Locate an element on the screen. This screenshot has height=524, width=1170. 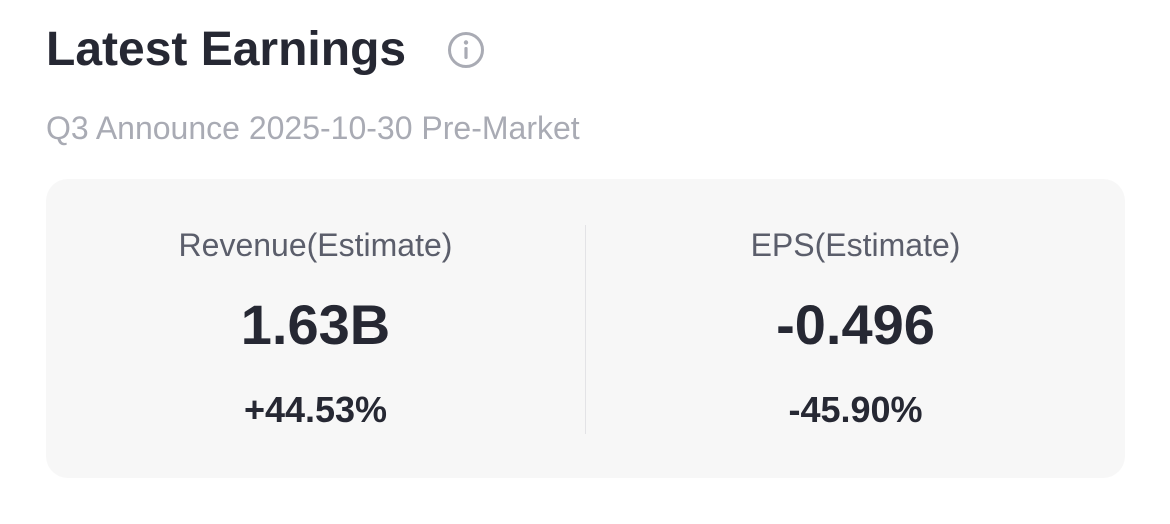
metric-label: Revenue(Estimate) is located at coordinates (315, 245).